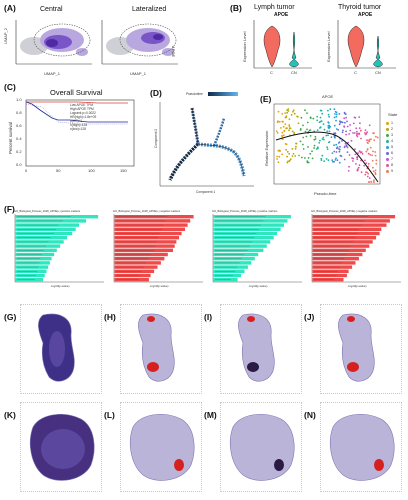 The image size is (408, 500). Describe the element at coordinates (139, 42) in the screenshot. I see `umap-lateralized-plot` at that location.